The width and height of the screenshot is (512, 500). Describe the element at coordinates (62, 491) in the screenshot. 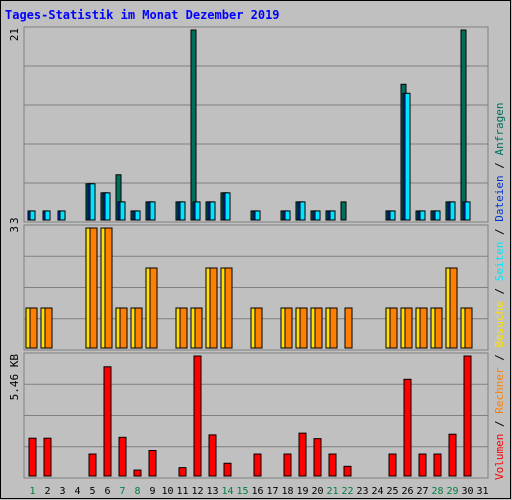

I see `x-tick-label: 3` at that location.